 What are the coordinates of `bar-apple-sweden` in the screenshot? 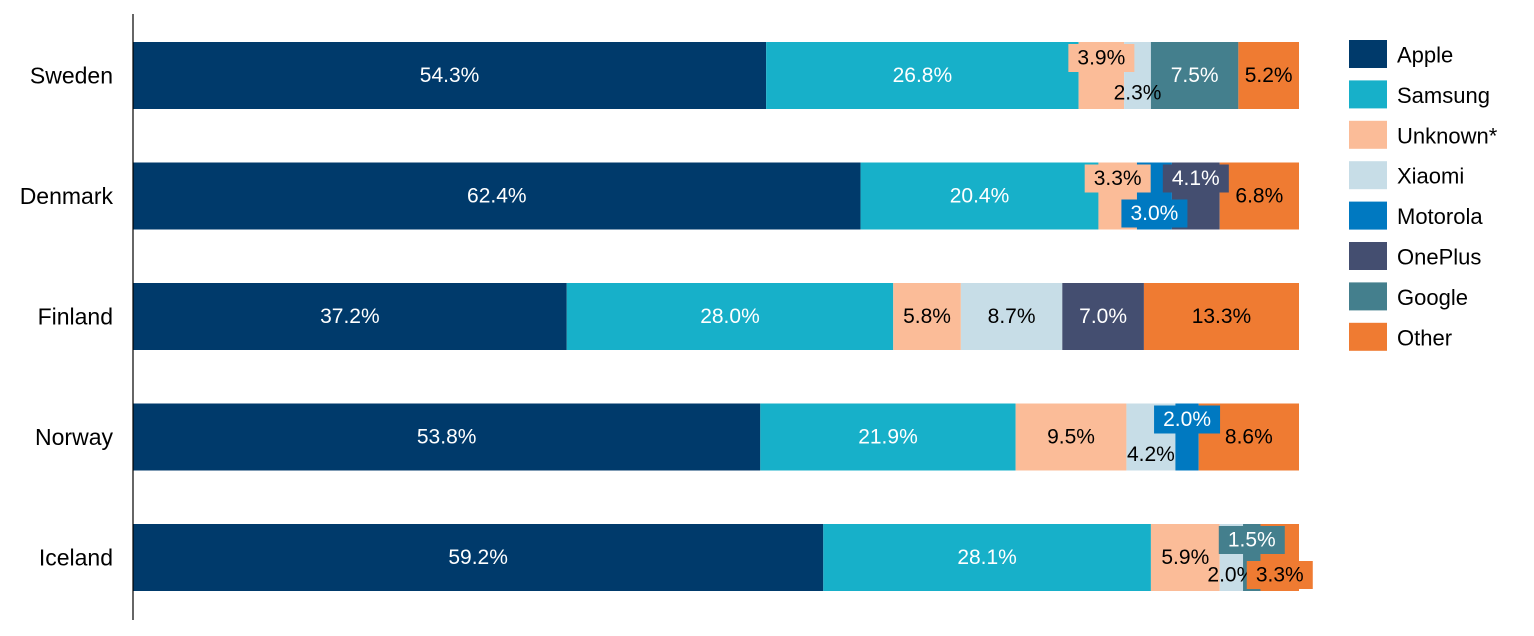 It's located at (450, 75).